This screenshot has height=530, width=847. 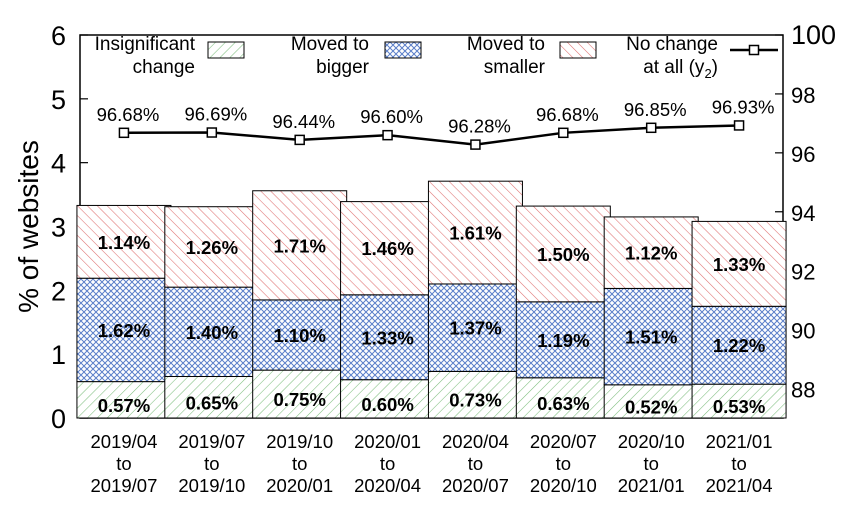 I want to click on bar-data-label: 0.73%, so click(x=475, y=400).